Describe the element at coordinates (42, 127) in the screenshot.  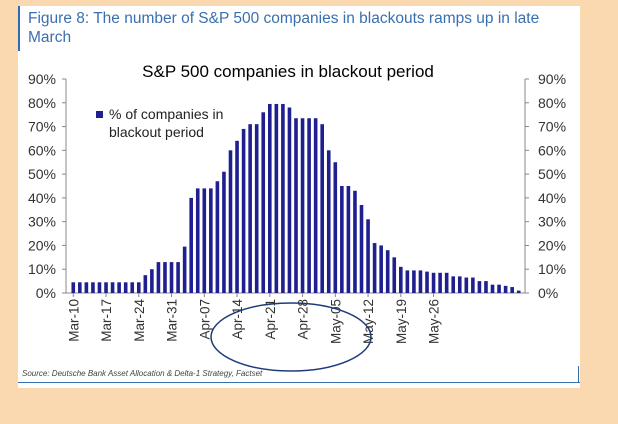
I see `y-tick-label-left: 70%` at that location.